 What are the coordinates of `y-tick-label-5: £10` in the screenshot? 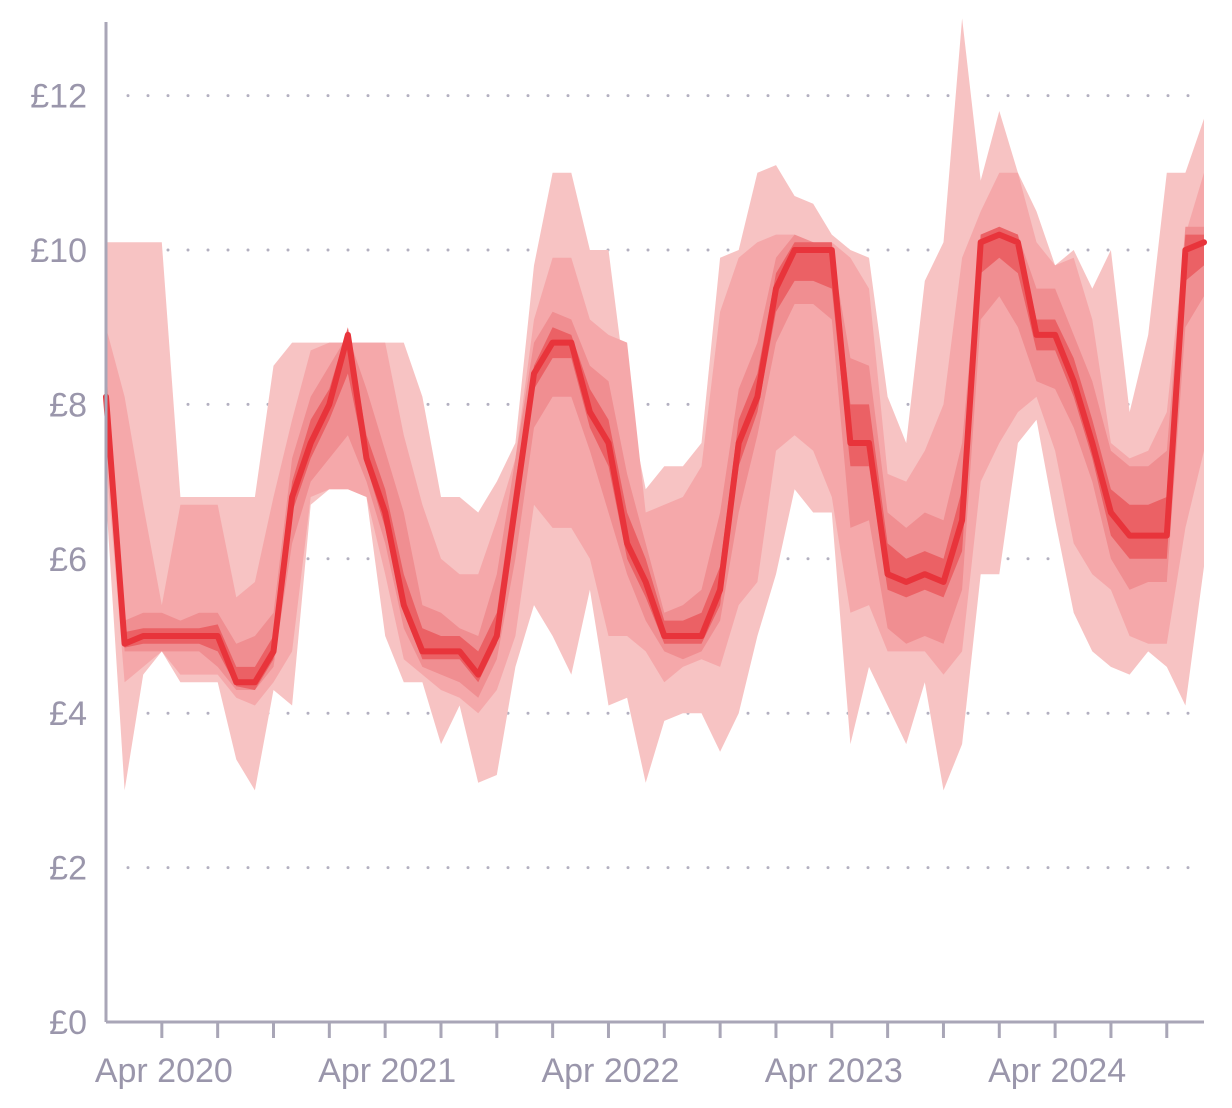 It's located at (58, 251).